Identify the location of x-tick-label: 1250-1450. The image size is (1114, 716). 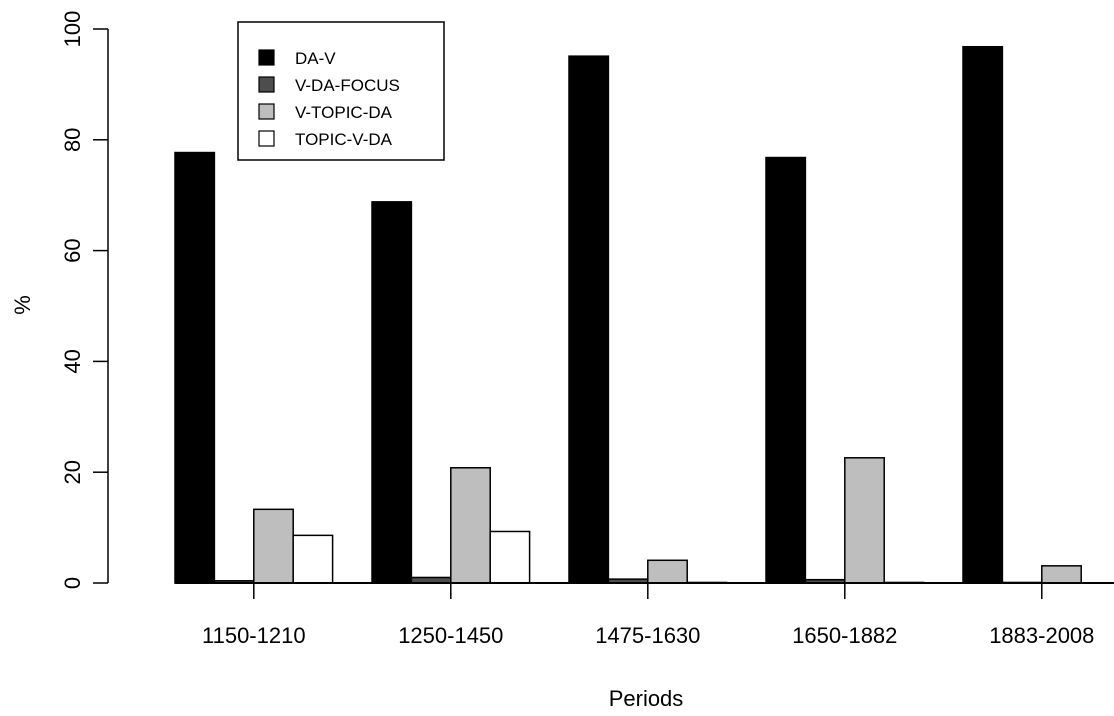
(450, 635).